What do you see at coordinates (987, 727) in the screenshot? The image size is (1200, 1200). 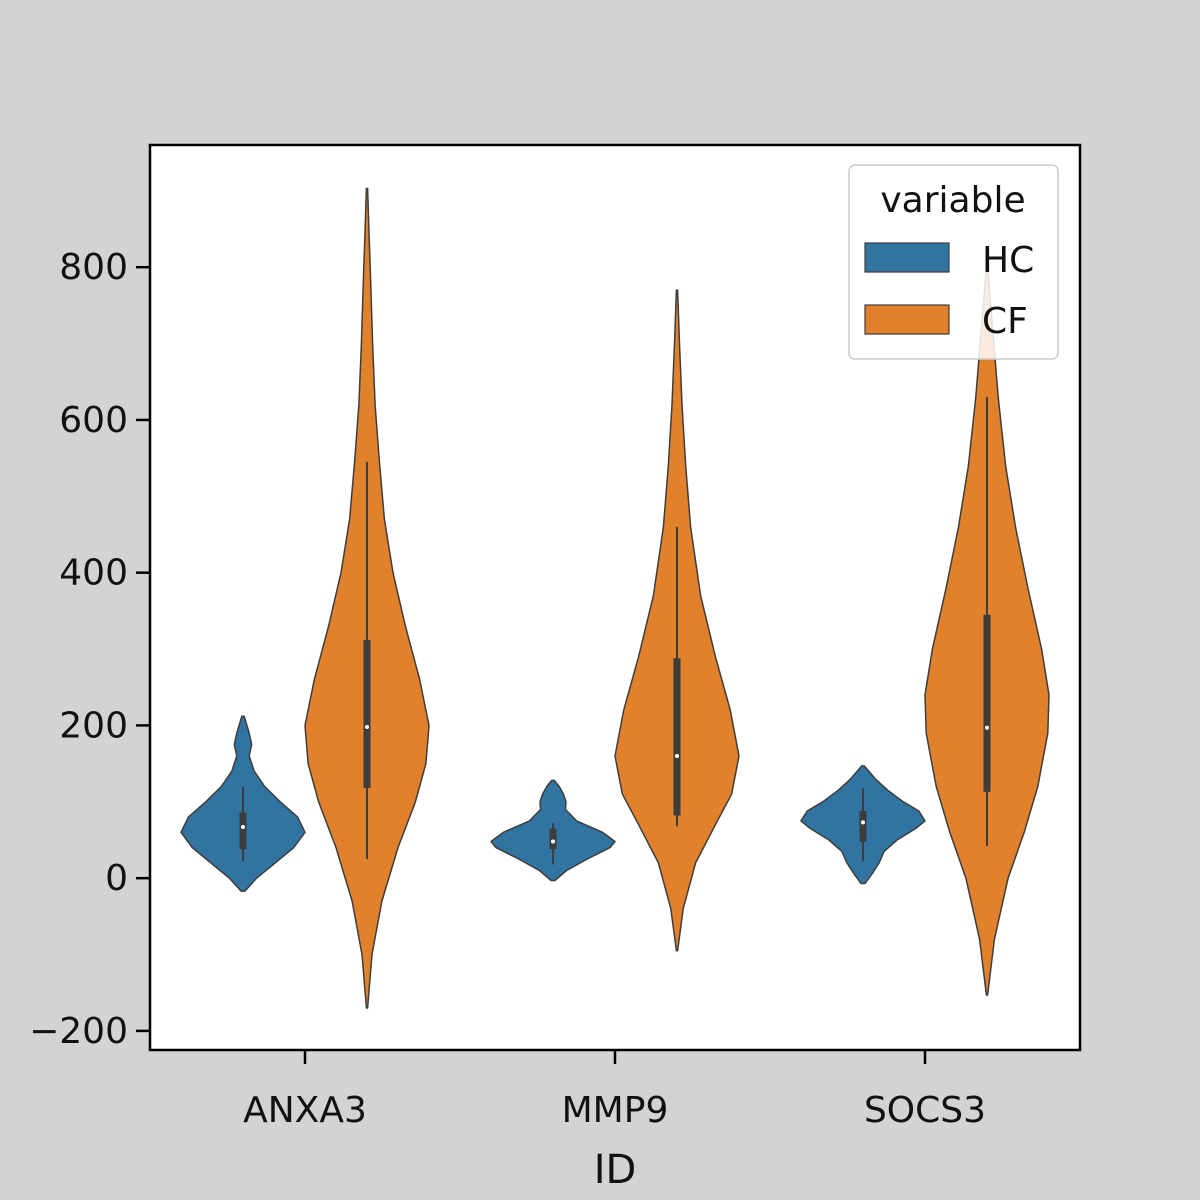 I see `median-cf-socs3` at bounding box center [987, 727].